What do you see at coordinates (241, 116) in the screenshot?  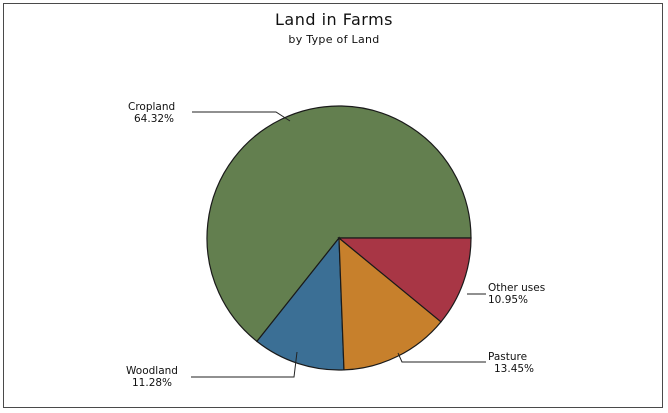 I see `leader-line-cropland` at bounding box center [241, 116].